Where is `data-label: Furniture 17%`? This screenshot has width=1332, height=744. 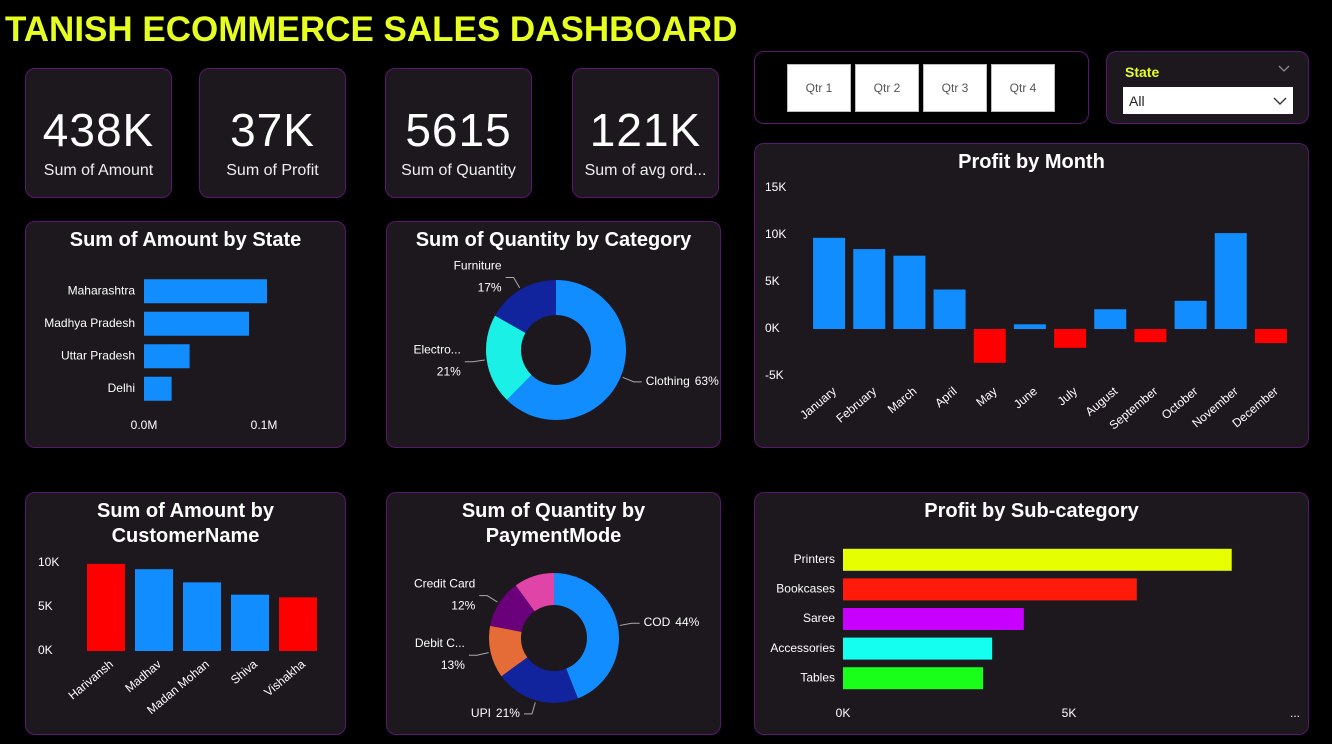
data-label: Furniture 17% is located at coordinates (478, 277).